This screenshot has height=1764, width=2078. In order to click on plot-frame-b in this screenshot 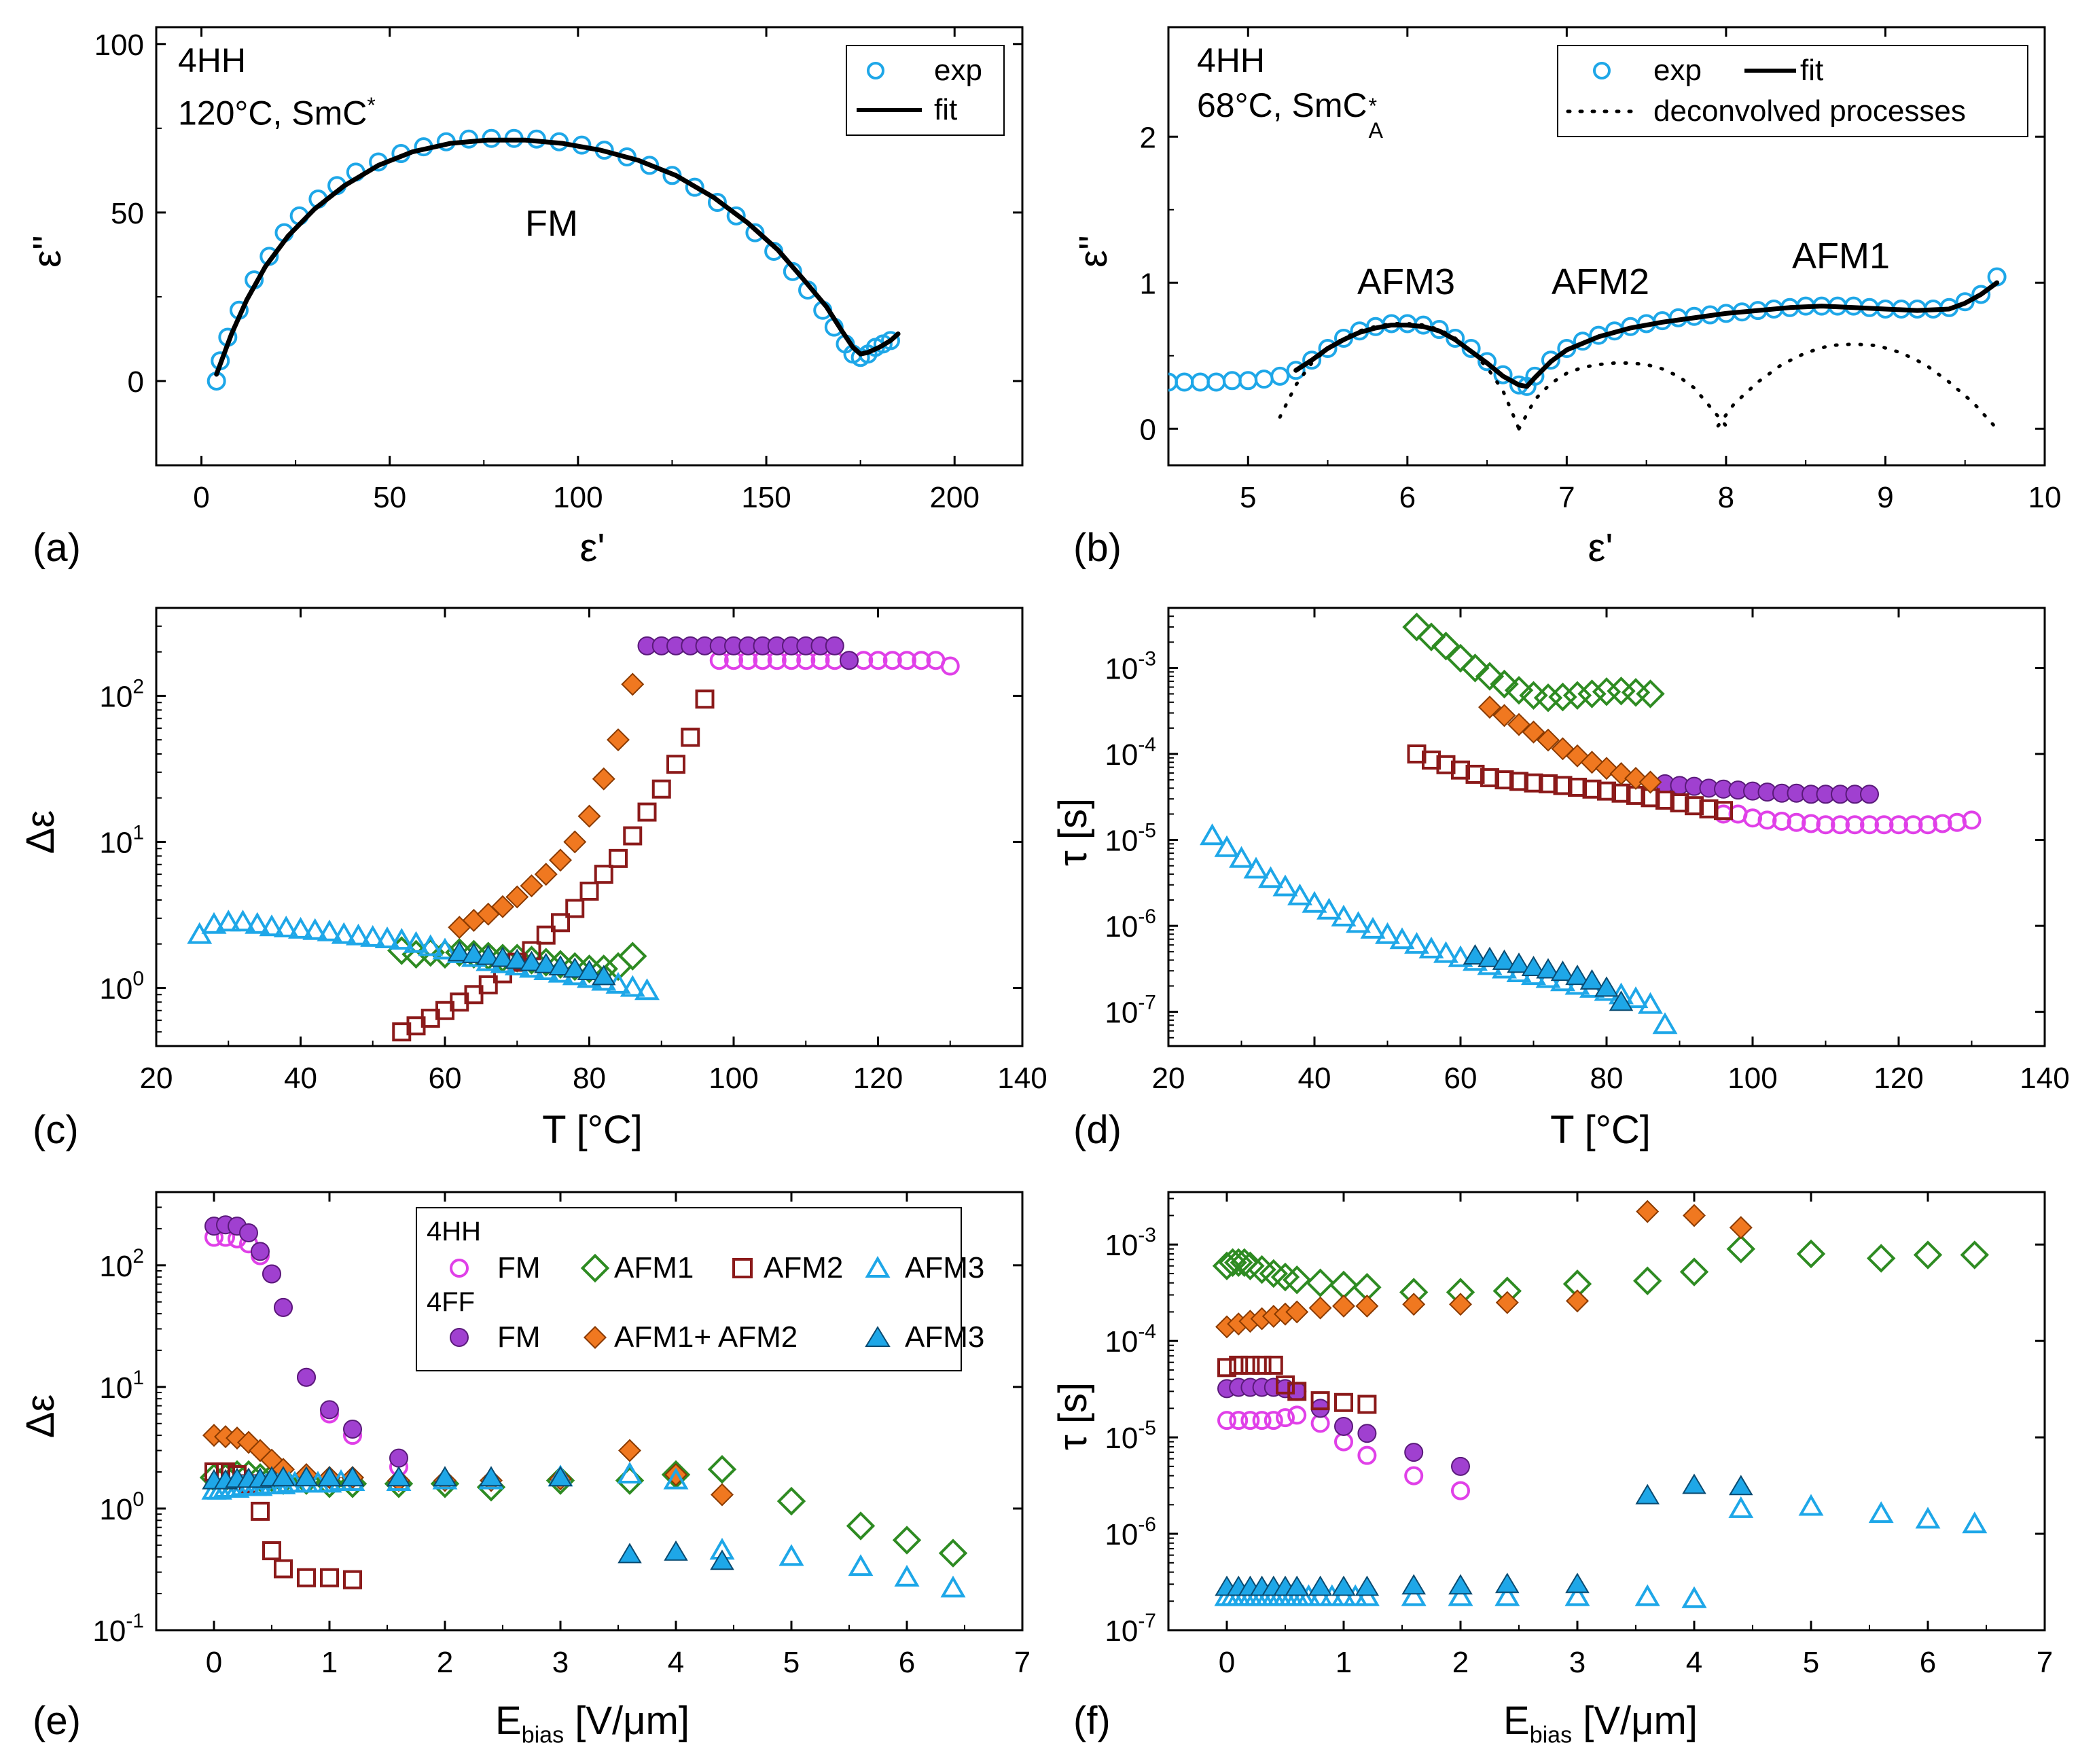, I will do `click(1606, 247)`.